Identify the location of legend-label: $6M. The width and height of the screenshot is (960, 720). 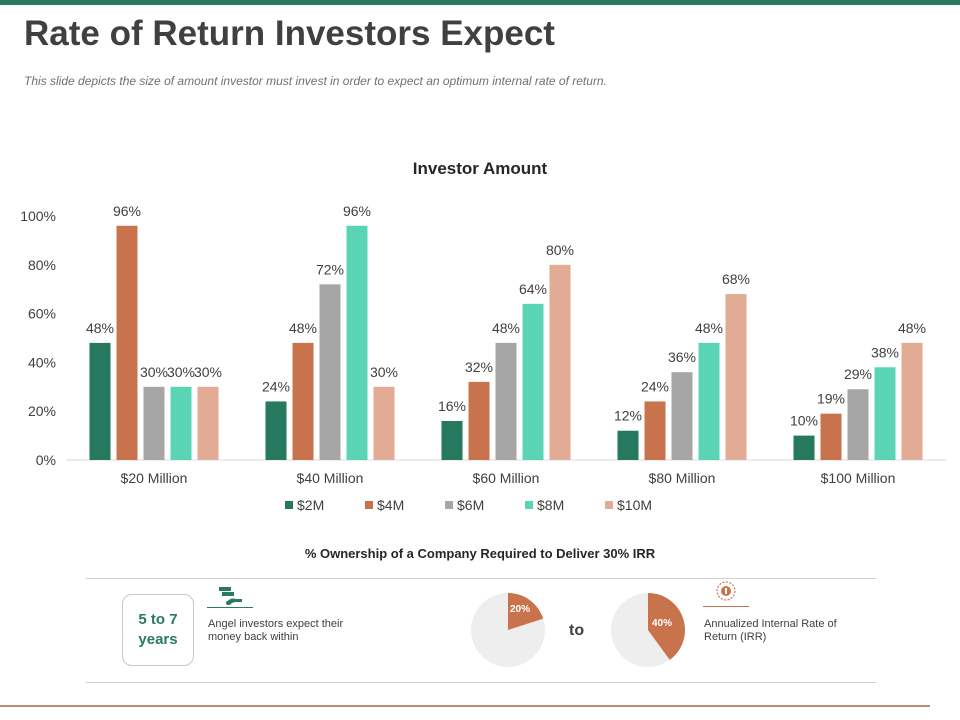
(470, 505).